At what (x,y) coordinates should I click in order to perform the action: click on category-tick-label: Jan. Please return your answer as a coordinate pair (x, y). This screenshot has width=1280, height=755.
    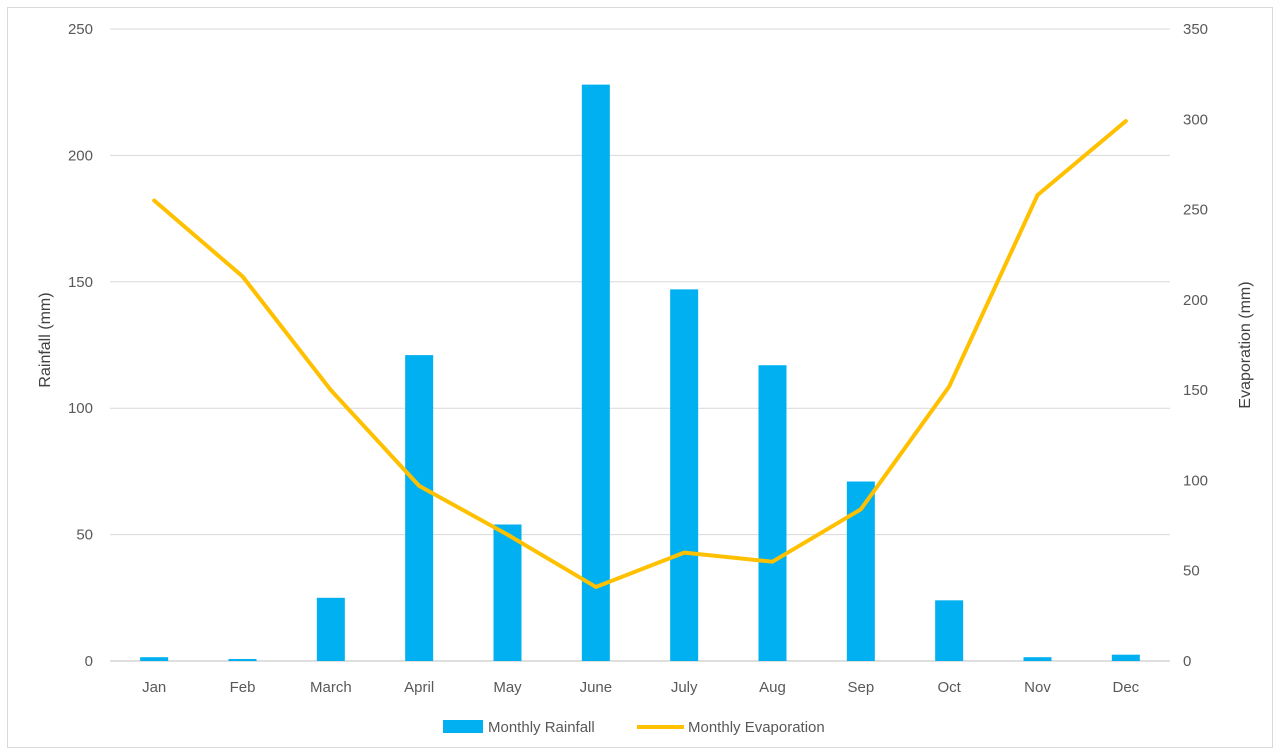
    Looking at the image, I should click on (154, 687).